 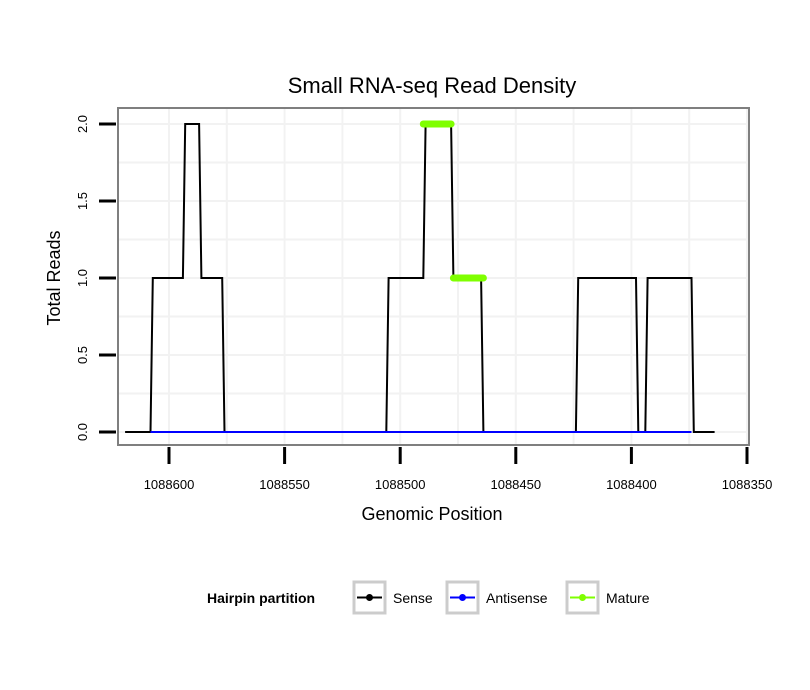 I want to click on y-axis-title: Total Reads, so click(x=54, y=277).